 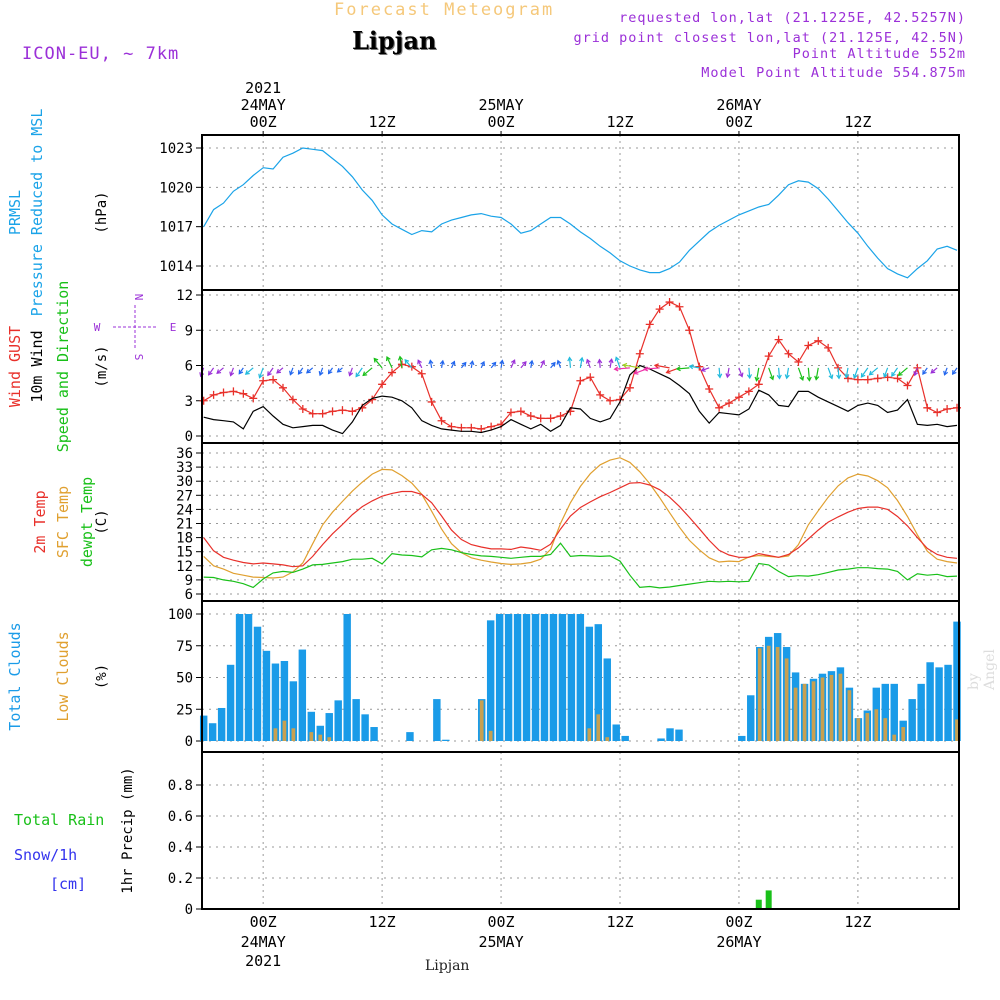 What do you see at coordinates (180, 848) in the screenshot?
I see `y-tick-label: 0.4` at bounding box center [180, 848].